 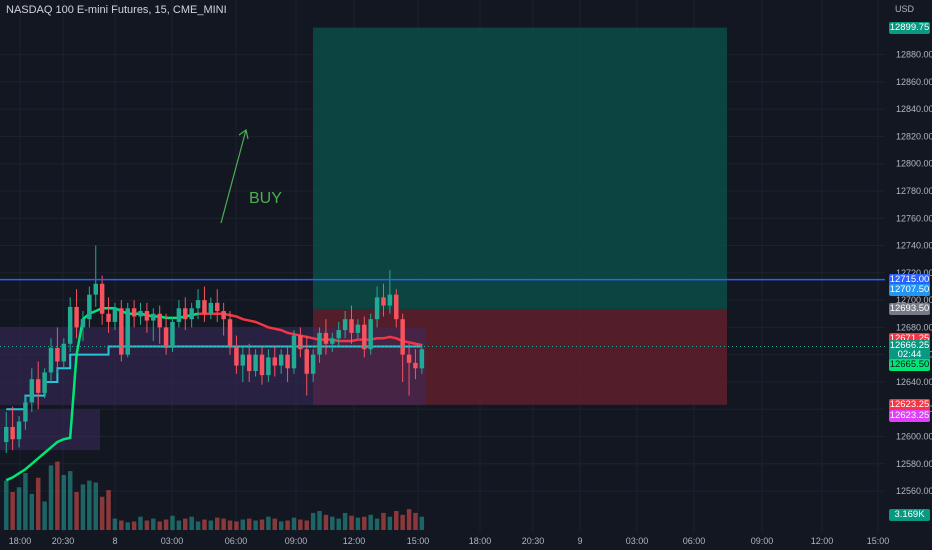 What do you see at coordinates (909, 364) in the screenshot?
I see `price-label: 12665.50` at bounding box center [909, 364].